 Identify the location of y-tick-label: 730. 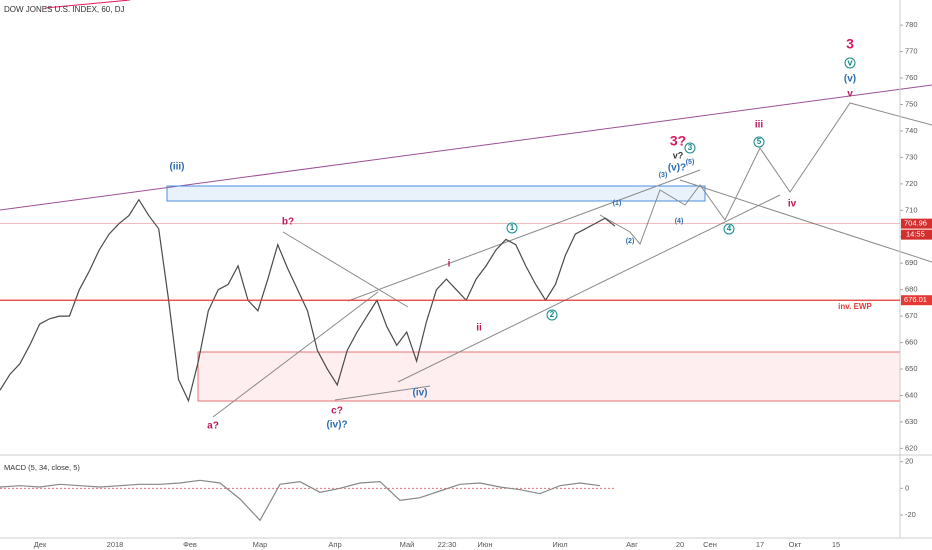
(911, 156).